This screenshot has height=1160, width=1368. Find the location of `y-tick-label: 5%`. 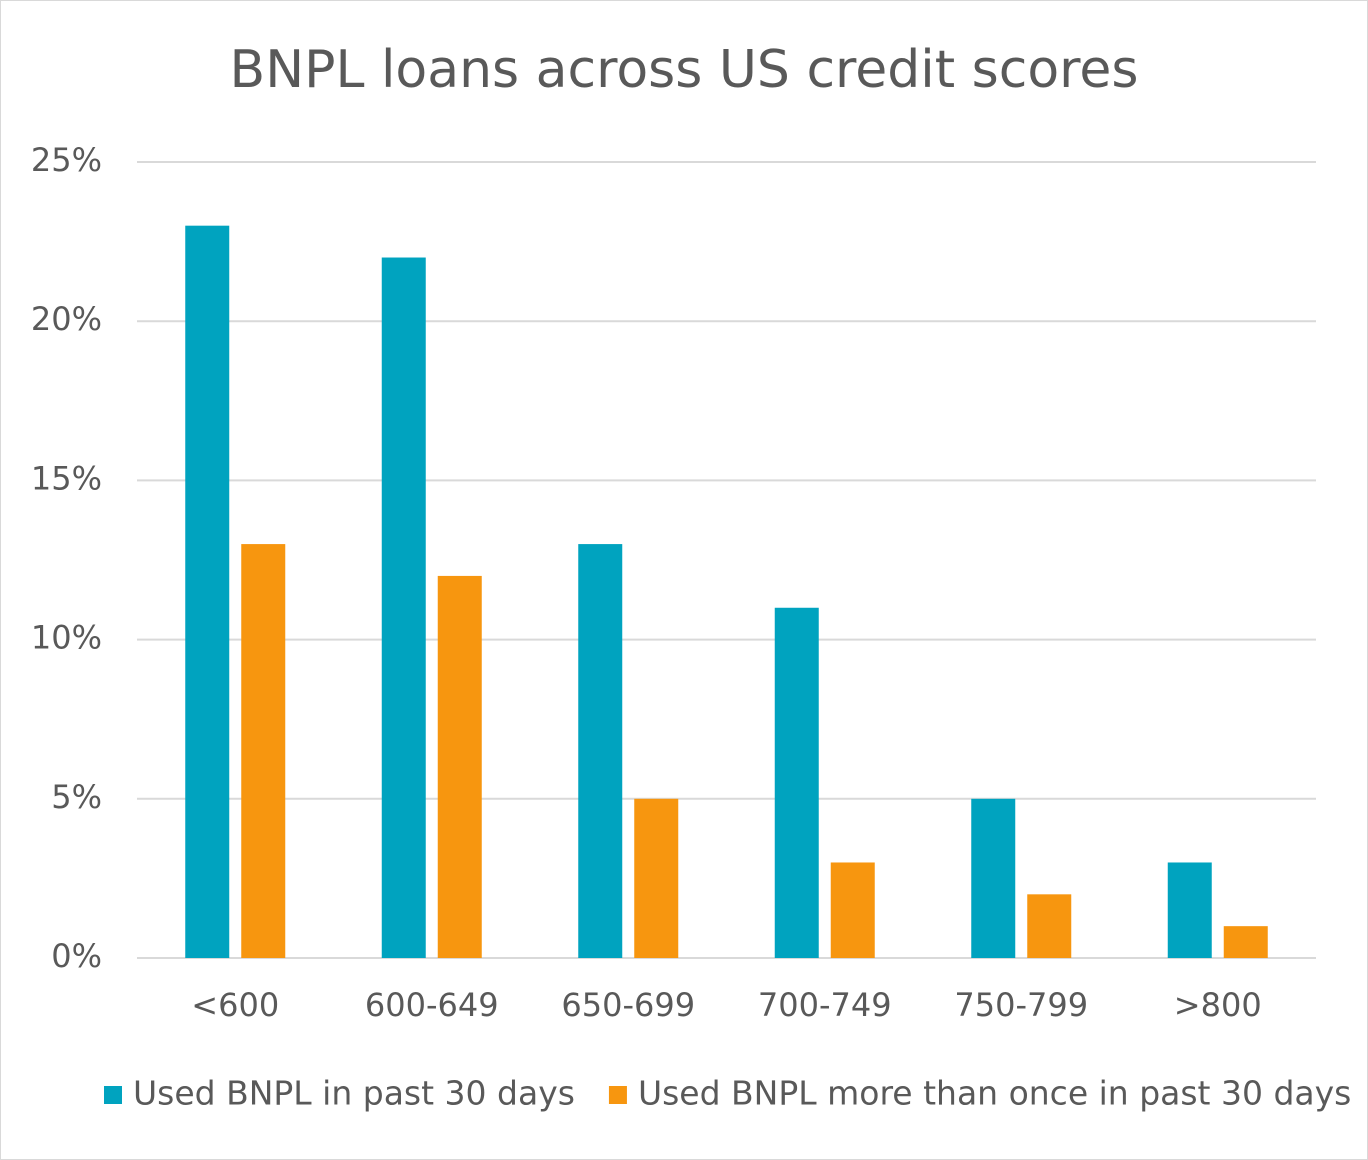

y-tick-label: 5% is located at coordinates (76, 797).